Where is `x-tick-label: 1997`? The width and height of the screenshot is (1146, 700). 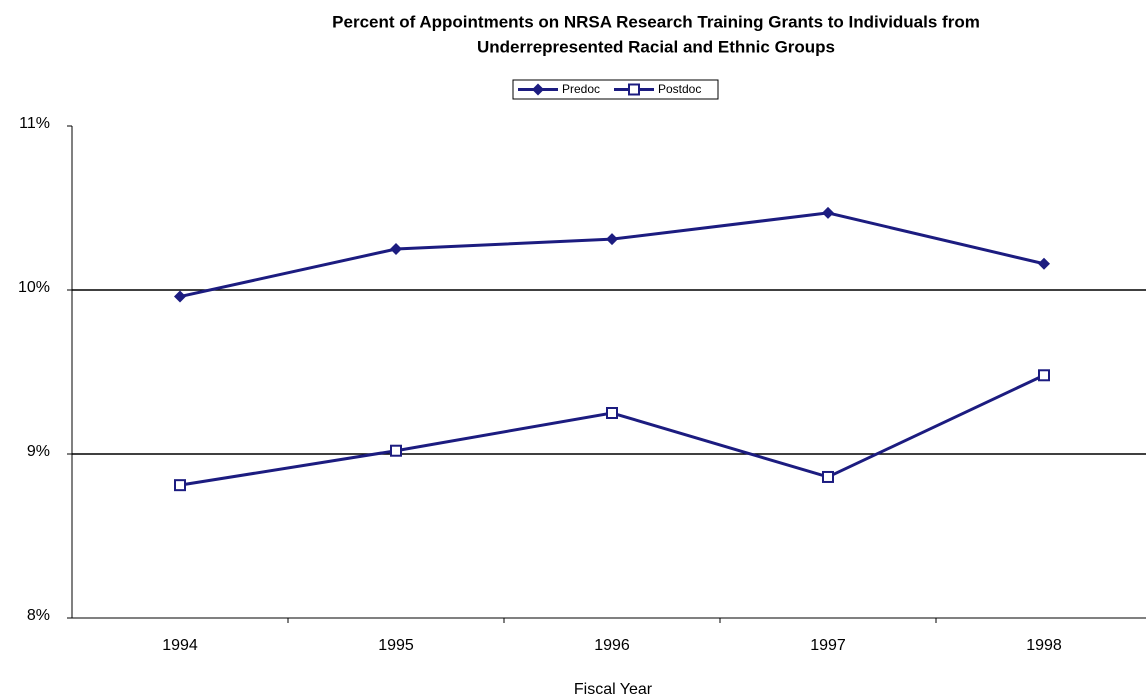 x-tick-label: 1997 is located at coordinates (828, 645).